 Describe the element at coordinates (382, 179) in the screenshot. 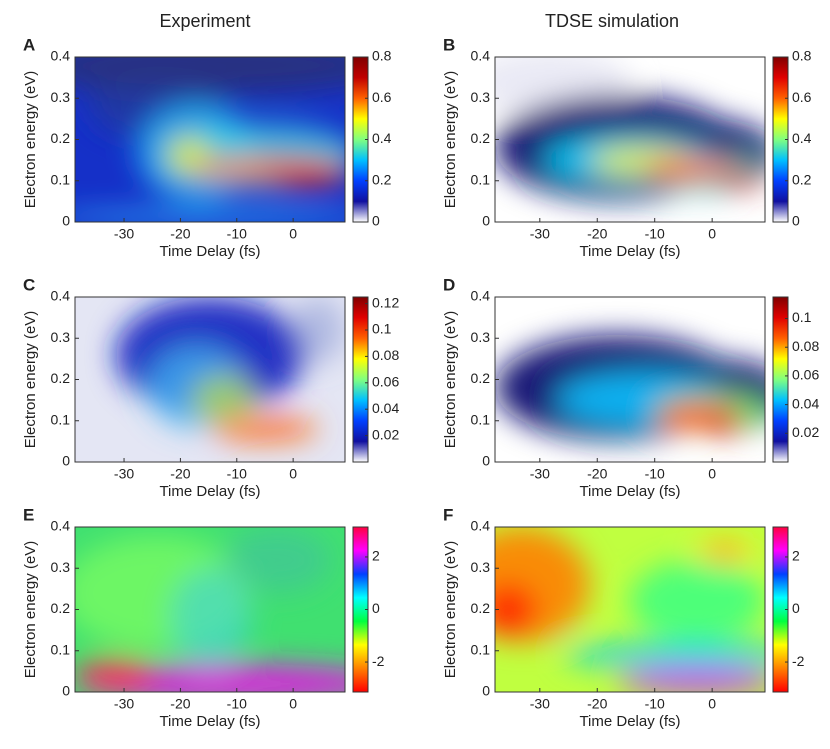

I see `colorbar-tick-label: 0.2` at that location.